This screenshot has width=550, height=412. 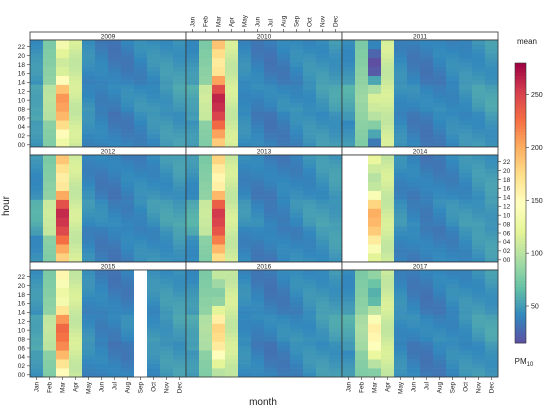 What do you see at coordinates (323, 21) in the screenshot?
I see `x-tick-label: Nov` at bounding box center [323, 21].